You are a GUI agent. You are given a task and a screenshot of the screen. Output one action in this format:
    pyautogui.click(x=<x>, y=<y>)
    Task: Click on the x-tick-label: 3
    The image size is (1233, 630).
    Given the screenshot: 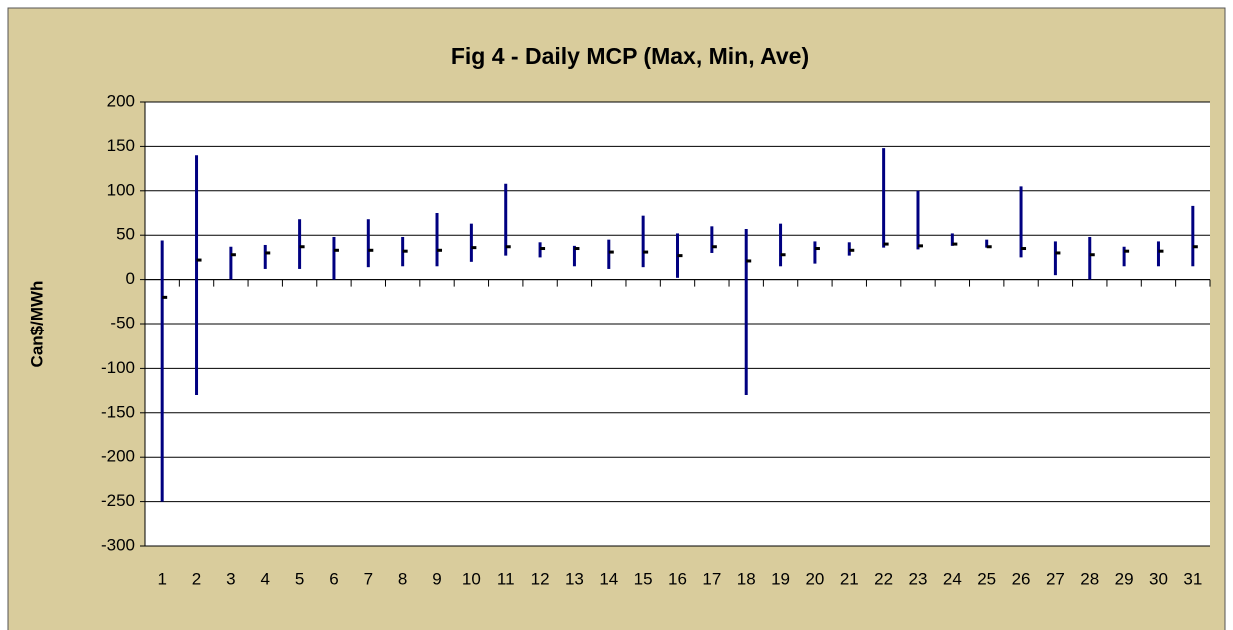 What is the action you would take?
    pyautogui.click(x=230, y=578)
    